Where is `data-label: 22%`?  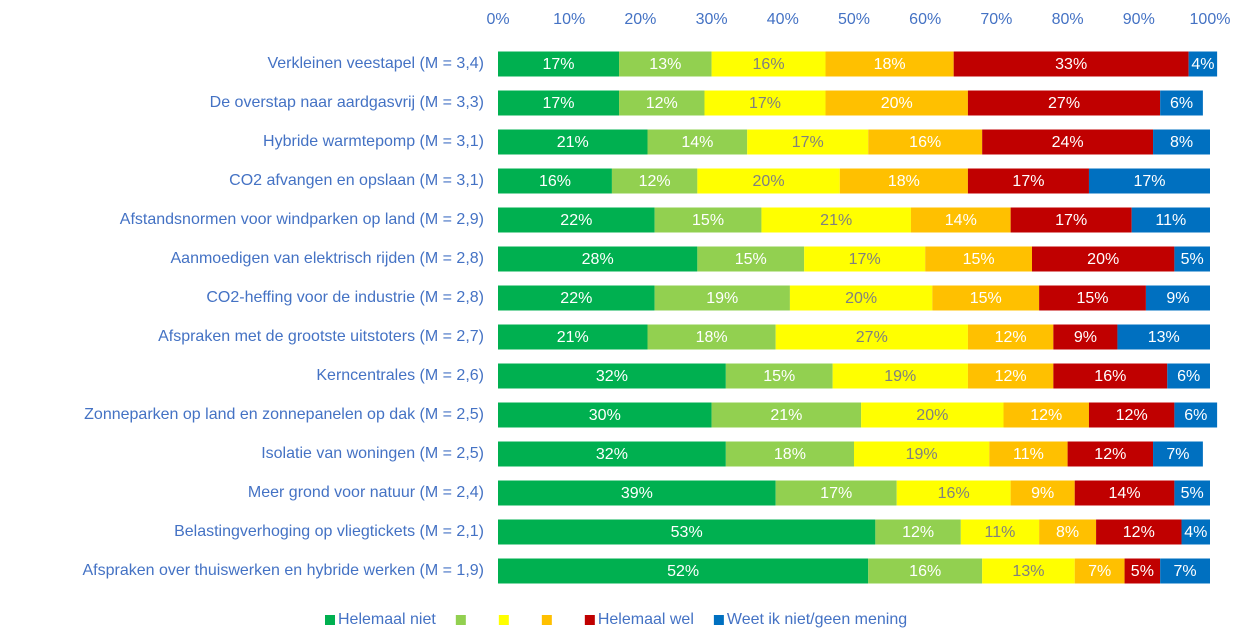
data-label: 22% is located at coordinates (576, 220).